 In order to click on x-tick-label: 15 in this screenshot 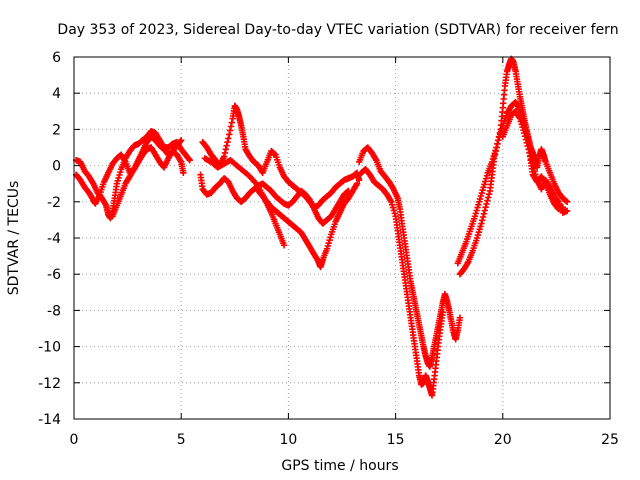, I will do `click(396, 440)`.